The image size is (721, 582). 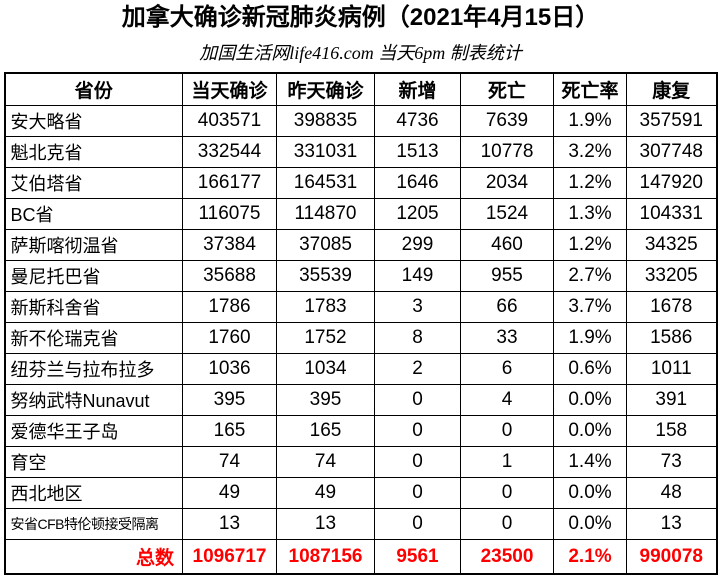 What do you see at coordinates (417, 152) in the screenshot?
I see `new-cases-cell: 1513` at bounding box center [417, 152].